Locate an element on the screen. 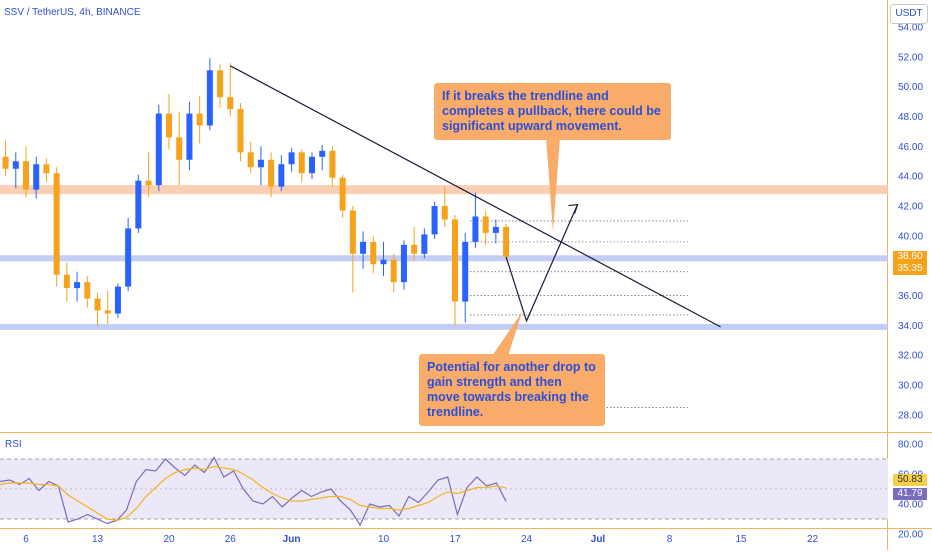 This screenshot has width=932, height=555. price-tick-label: 50.00 is located at coordinates (910, 87).